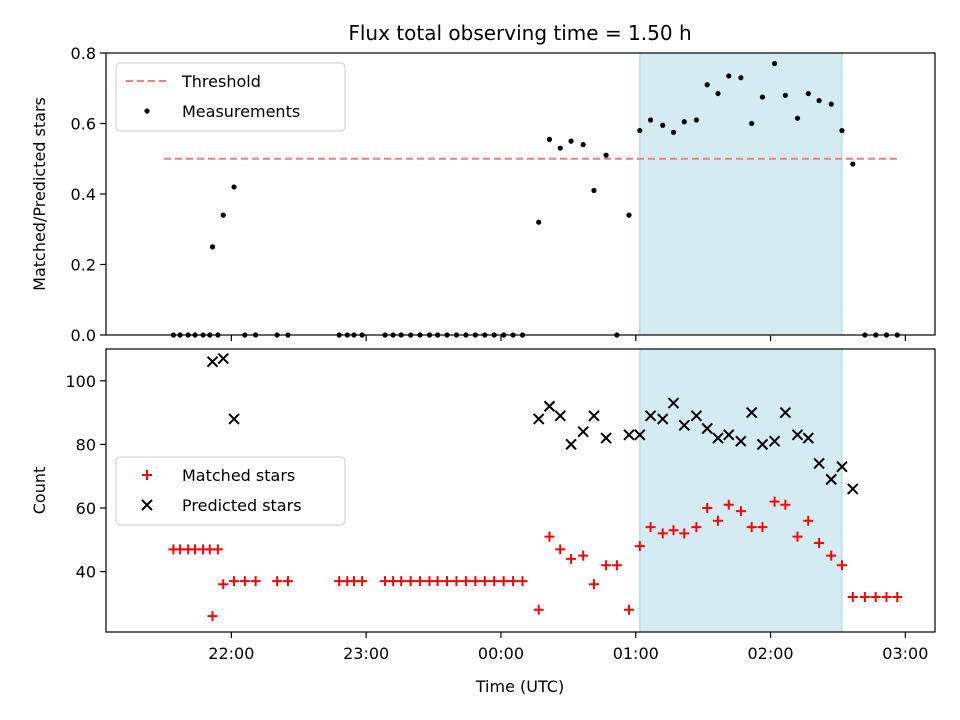 Image resolution: width=960 pixels, height=720 pixels. Describe the element at coordinates (86, 508) in the screenshot. I see `y-tick-label: 60` at that location.